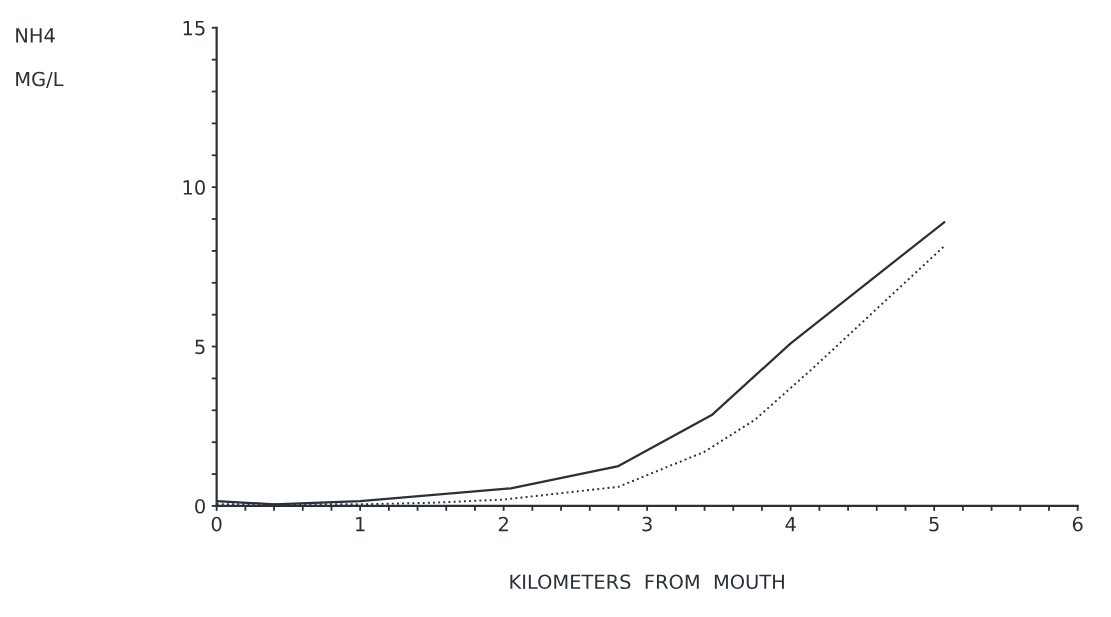 The image size is (1111, 617). What do you see at coordinates (503, 524) in the screenshot?
I see `x-tick-label: 2` at bounding box center [503, 524].